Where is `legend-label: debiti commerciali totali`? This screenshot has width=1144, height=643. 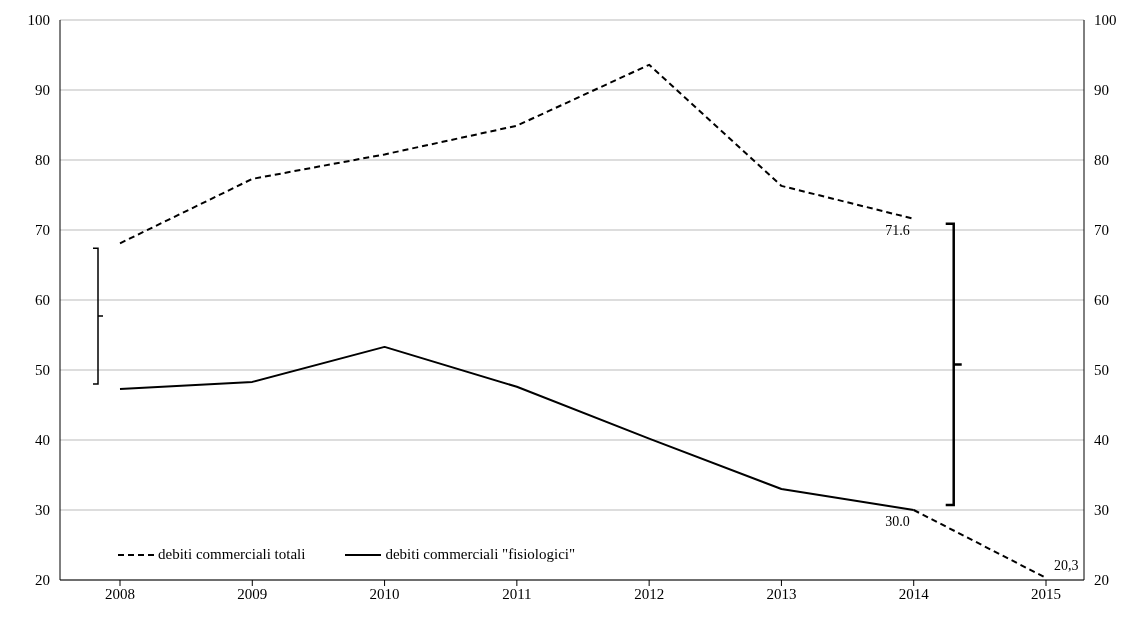 legend-label: debiti commerciali totali is located at coordinates (232, 554).